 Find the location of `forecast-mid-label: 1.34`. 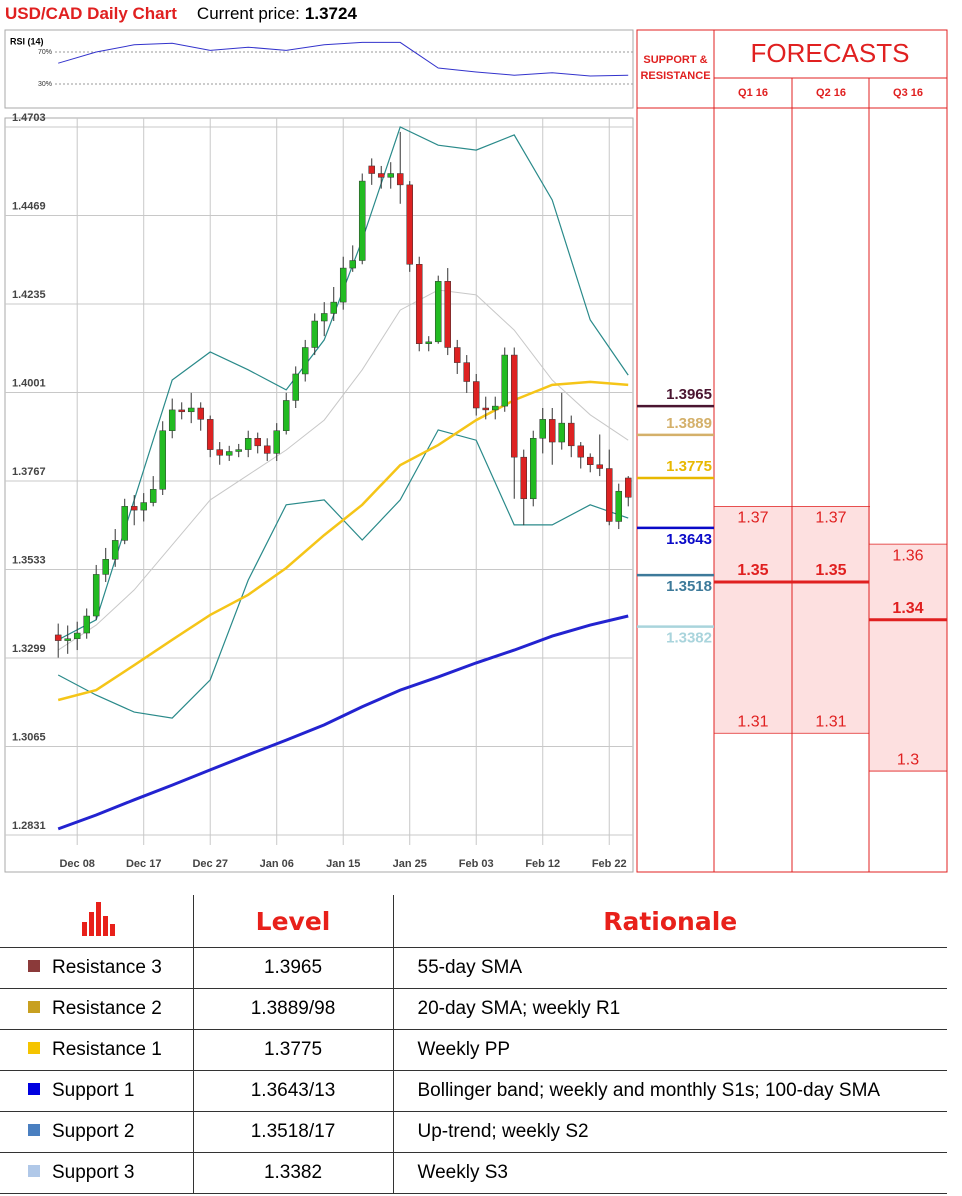

forecast-mid-label: 1.34 is located at coordinates (907, 608).